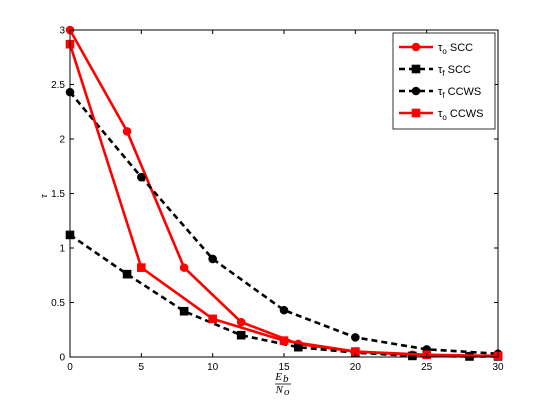 This screenshot has height=401, width=545. Describe the element at coordinates (435, 71) in the screenshot. I see `legend-item: τf SCC` at that location.